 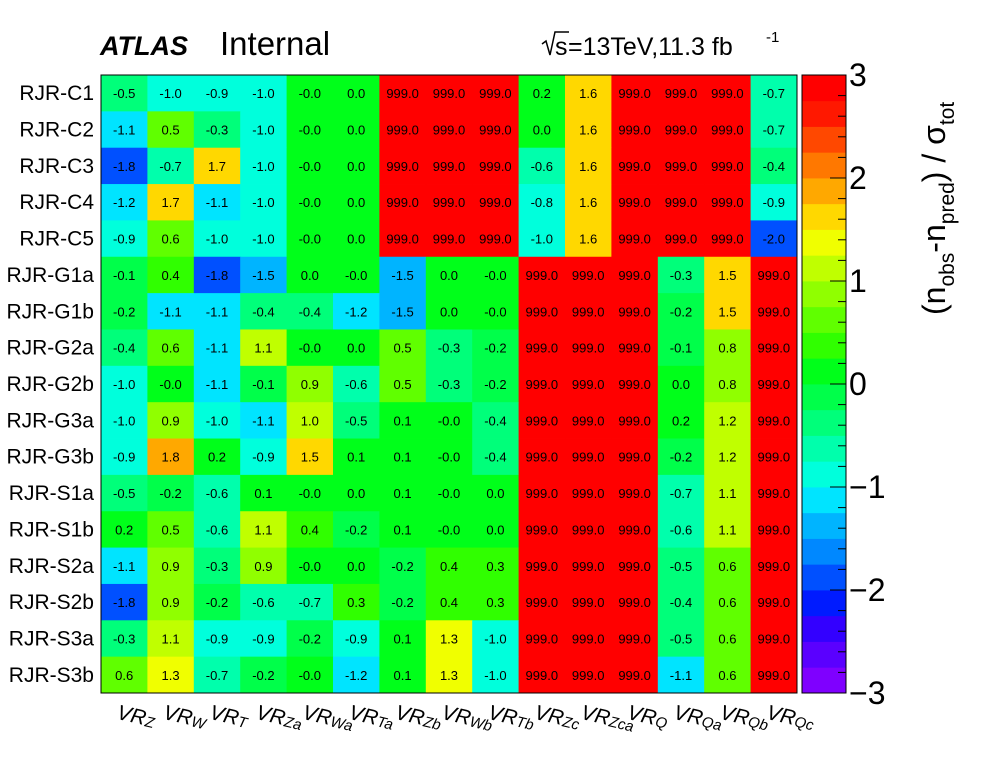 I want to click on cell-value-label: 1.2, so click(x=727, y=420).